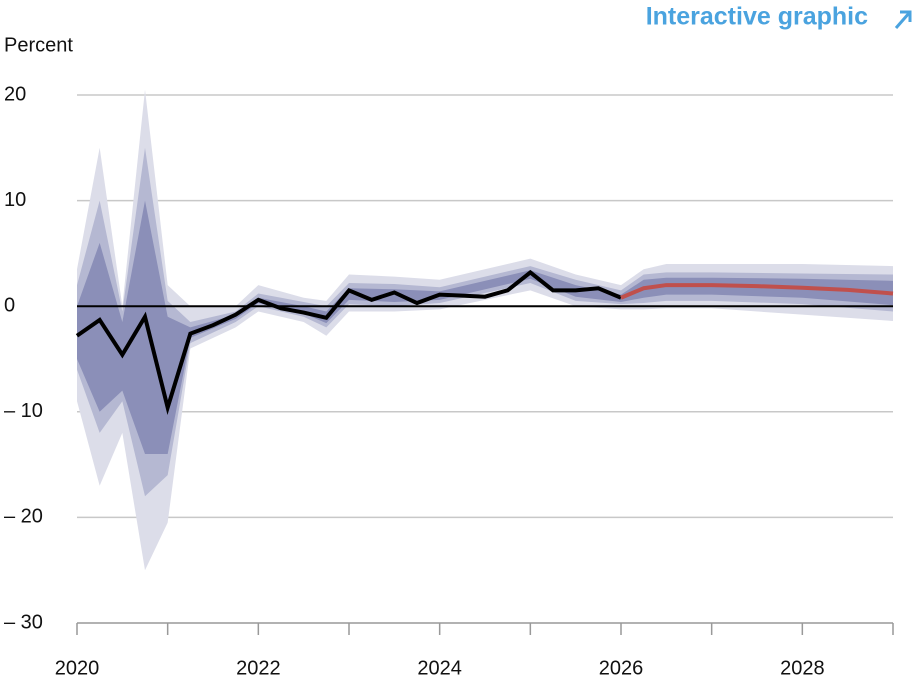 The width and height of the screenshot is (920, 694). What do you see at coordinates (9, 305) in the screenshot?
I see `y-tick-label: 0` at bounding box center [9, 305].